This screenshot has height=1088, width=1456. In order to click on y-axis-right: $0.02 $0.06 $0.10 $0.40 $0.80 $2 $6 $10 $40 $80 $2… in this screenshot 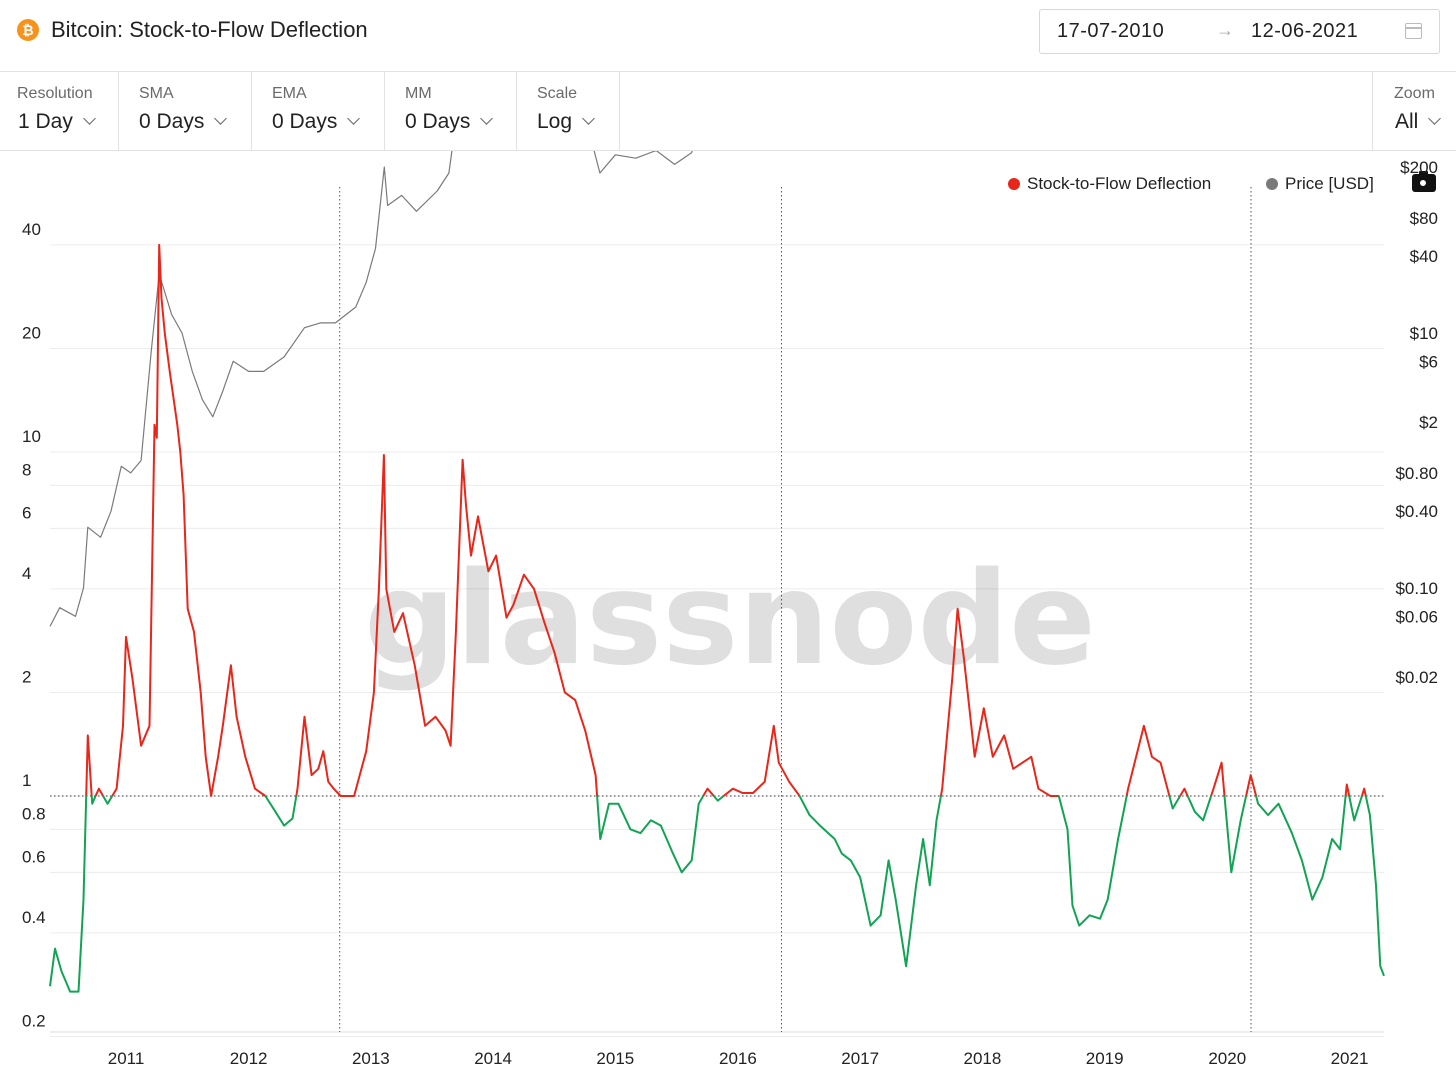, I will do `click(1416, 422)`.